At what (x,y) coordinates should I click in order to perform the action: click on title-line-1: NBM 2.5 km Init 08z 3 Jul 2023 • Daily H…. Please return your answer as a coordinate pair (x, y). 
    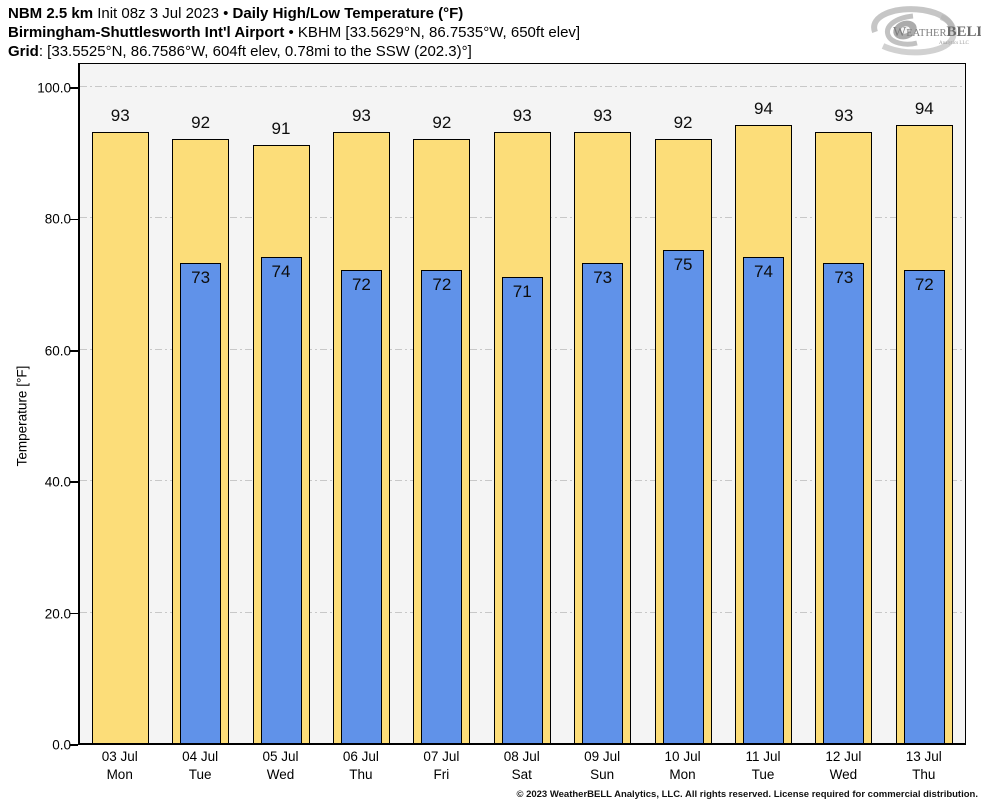
    Looking at the image, I should click on (294, 13).